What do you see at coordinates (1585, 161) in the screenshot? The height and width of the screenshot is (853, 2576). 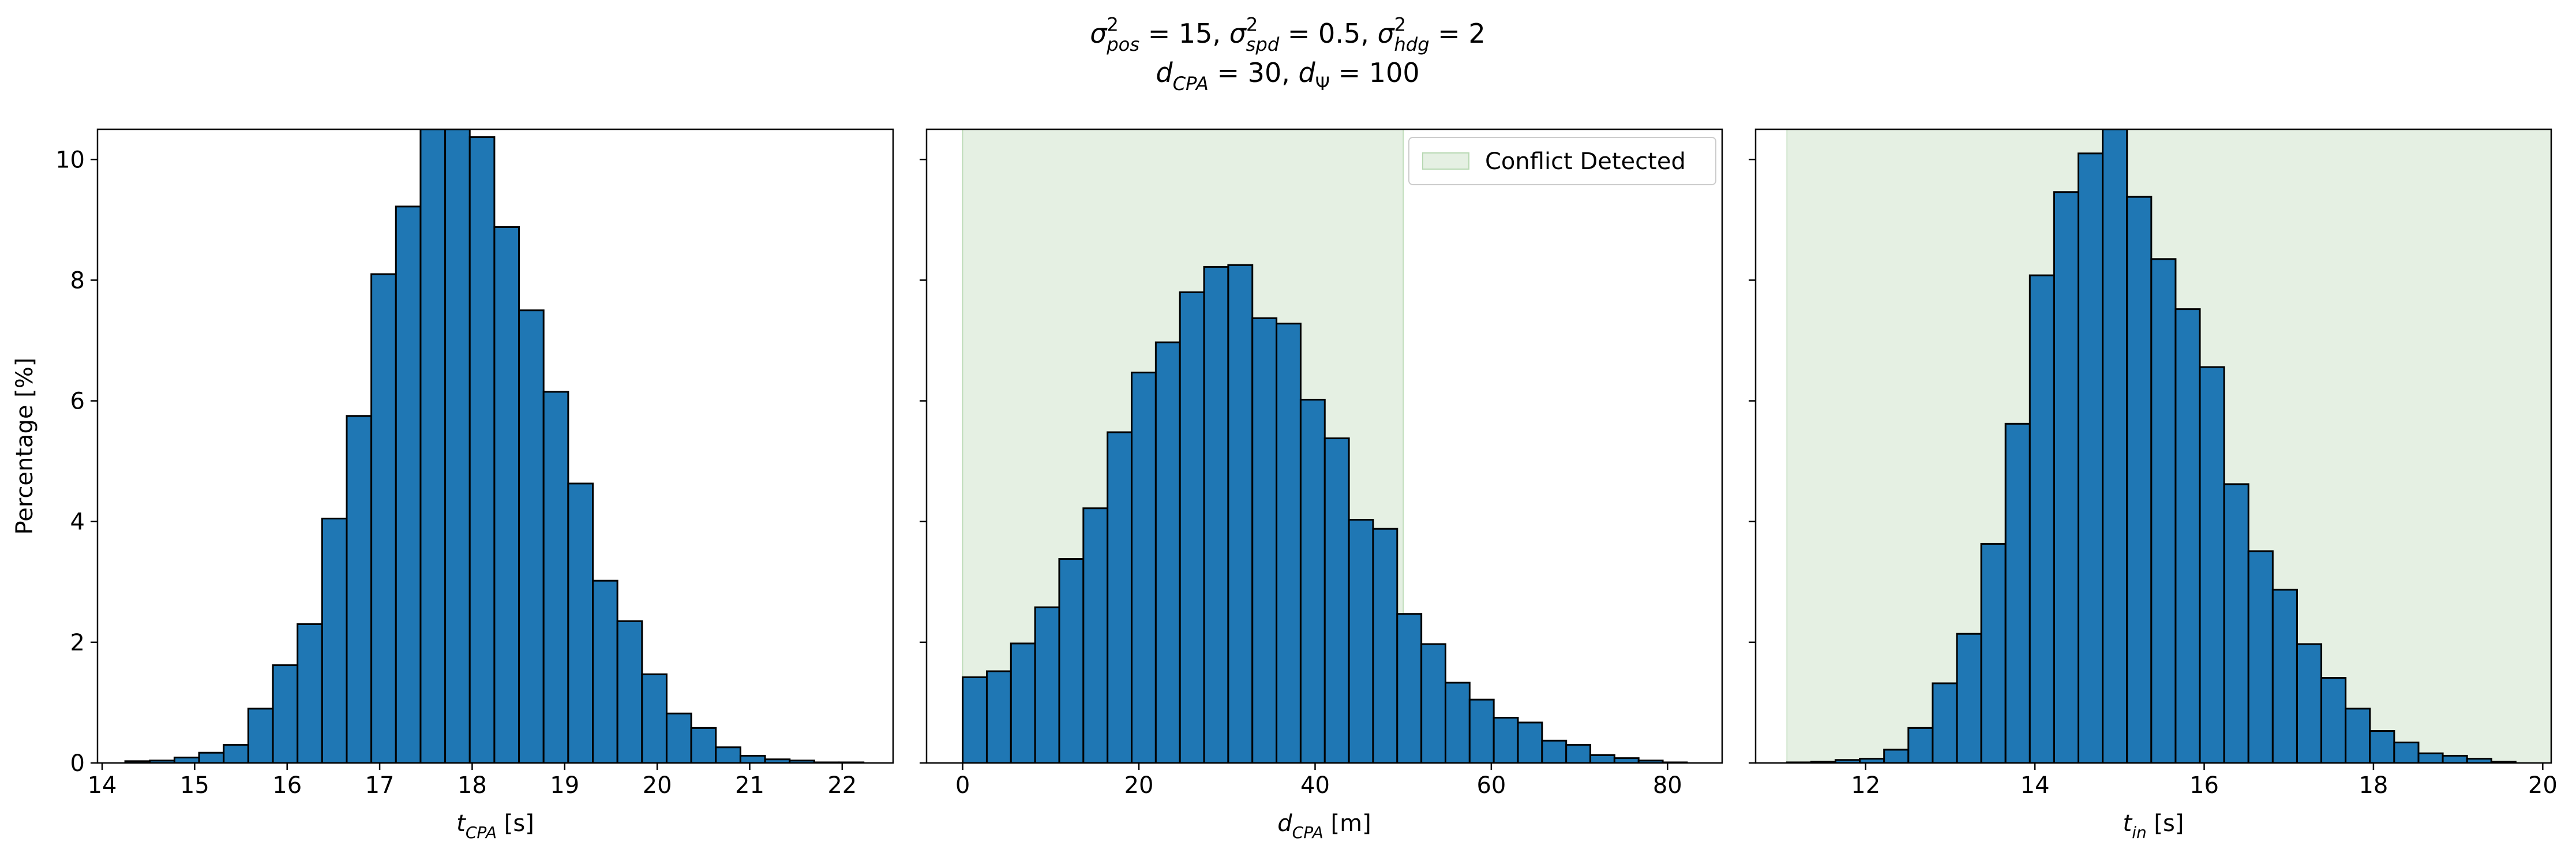 I see `legend-label: Conflict Detected` at bounding box center [1585, 161].